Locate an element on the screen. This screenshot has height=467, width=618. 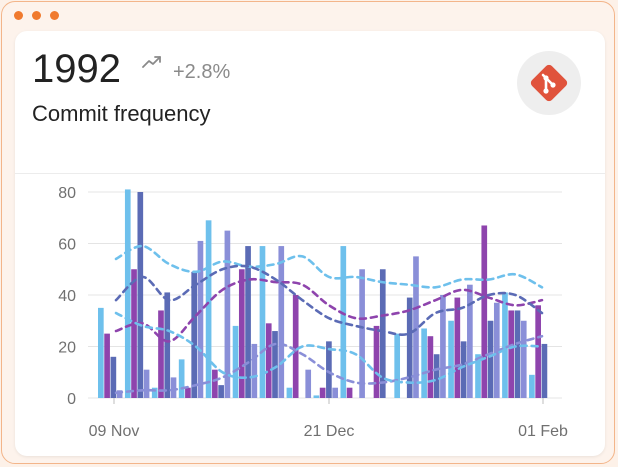
card-divider is located at coordinates (310, 173).